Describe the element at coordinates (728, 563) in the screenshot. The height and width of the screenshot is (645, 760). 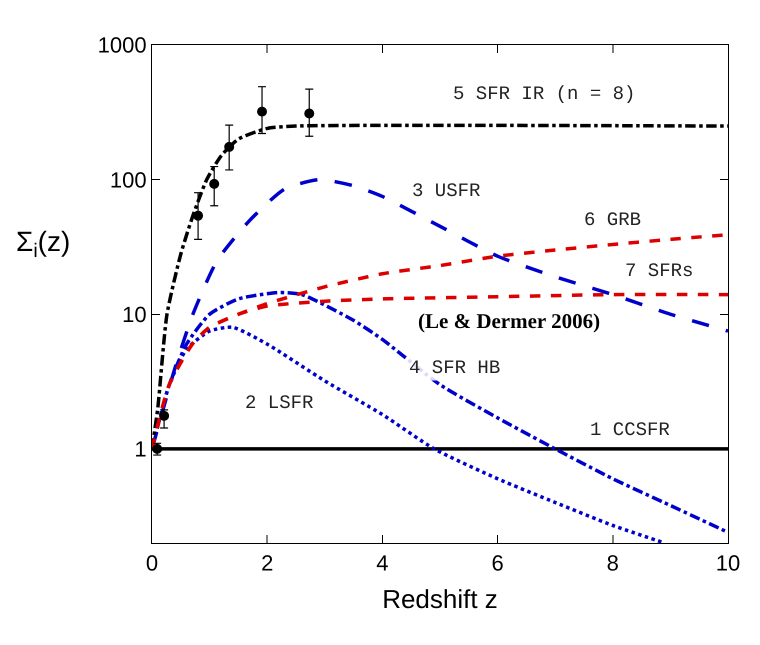
I see `x-tick-label: 10` at that location.